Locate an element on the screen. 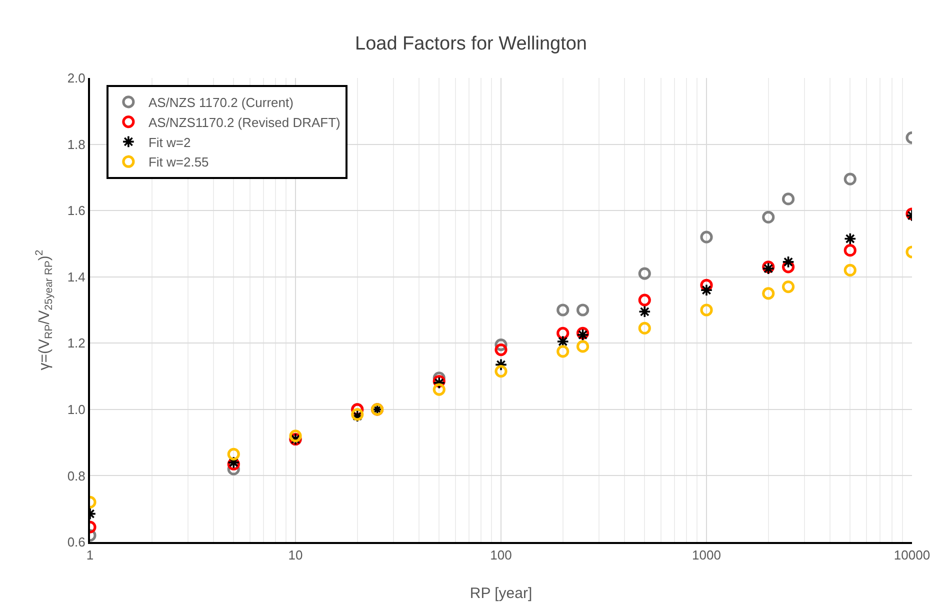 The height and width of the screenshot is (604, 942). y-tick-label: 1.2 is located at coordinates (76, 343).